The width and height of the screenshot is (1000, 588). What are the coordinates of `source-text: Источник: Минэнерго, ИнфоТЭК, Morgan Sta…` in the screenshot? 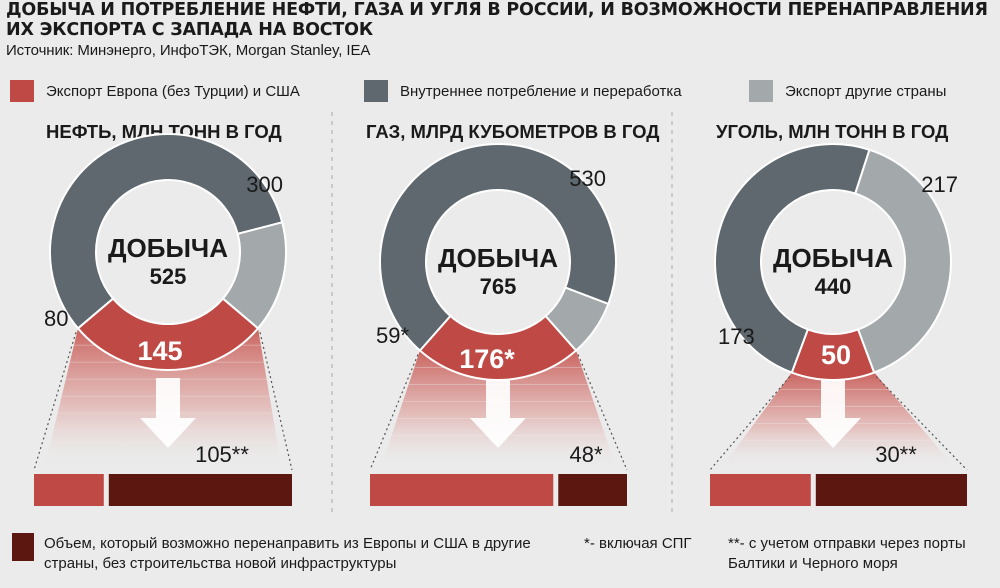 It's located at (188, 50).